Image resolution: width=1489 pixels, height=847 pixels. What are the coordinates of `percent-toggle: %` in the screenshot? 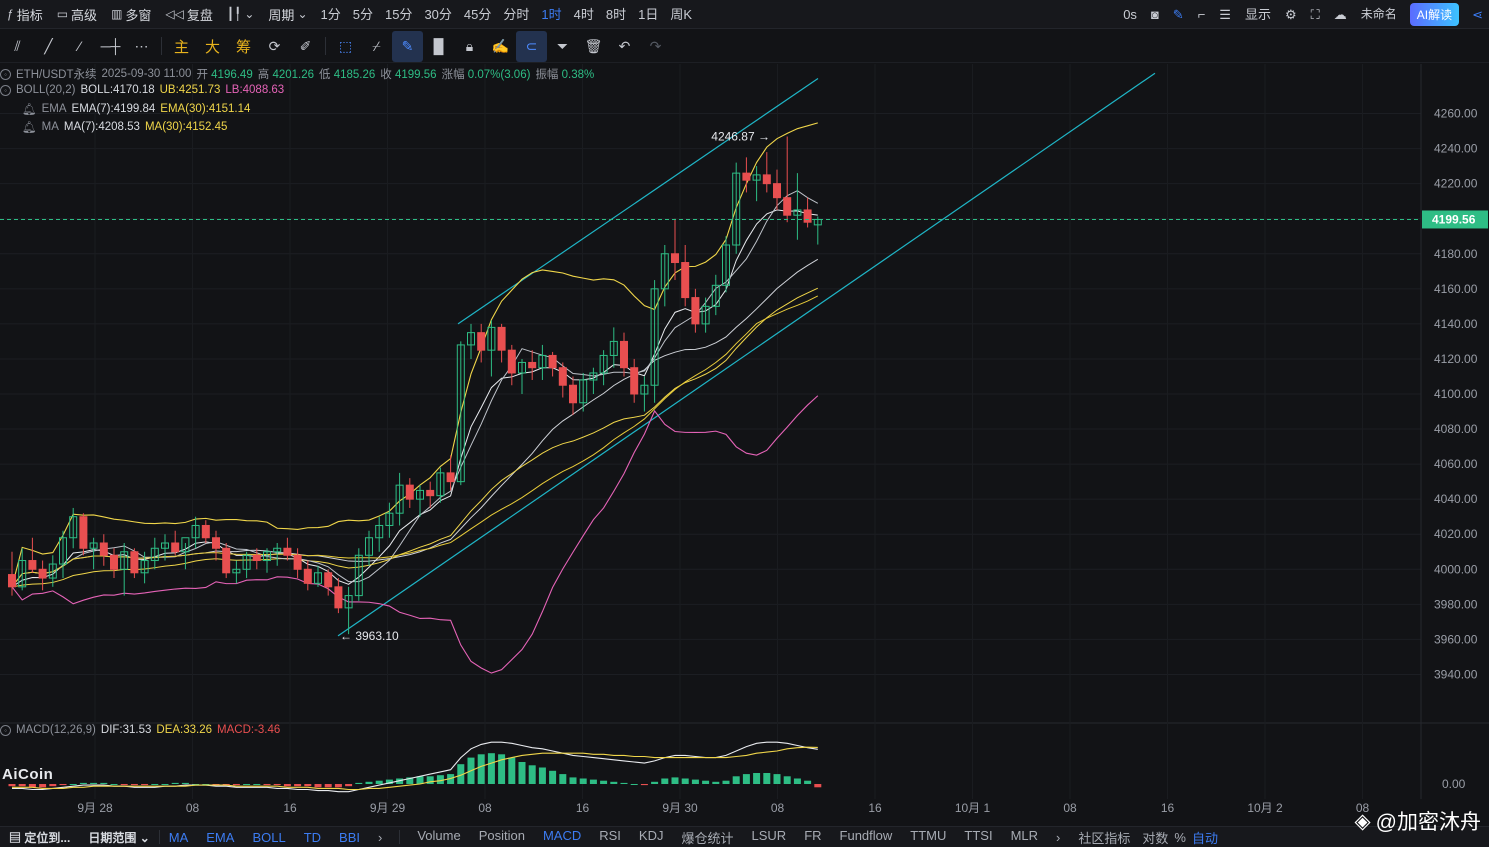 It's located at (1180, 837).